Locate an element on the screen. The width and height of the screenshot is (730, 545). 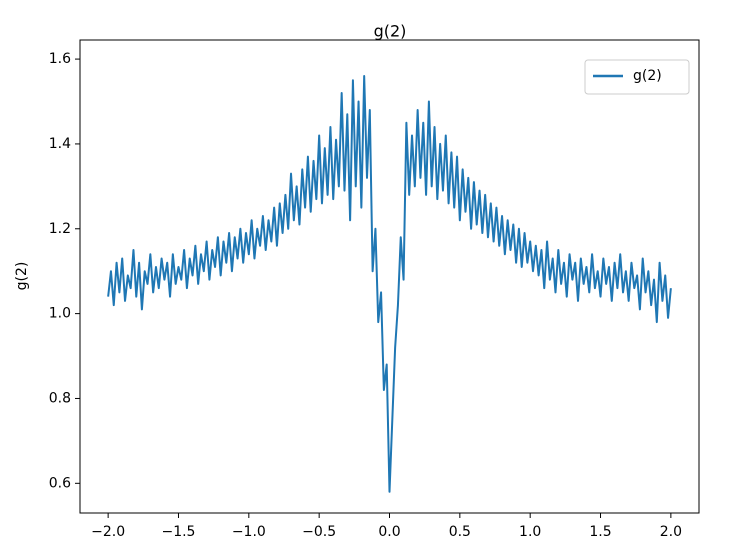
legend-label: g(2) is located at coordinates (647, 76).